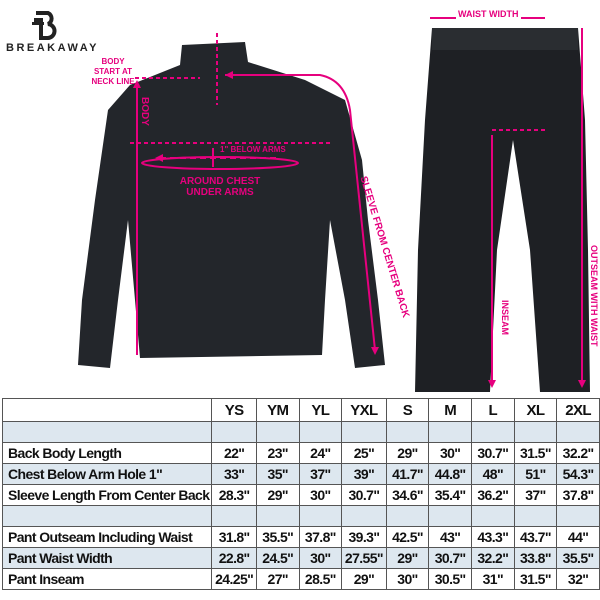 The image size is (600, 600). I want to click on measurement-cell: 24", so click(320, 453).